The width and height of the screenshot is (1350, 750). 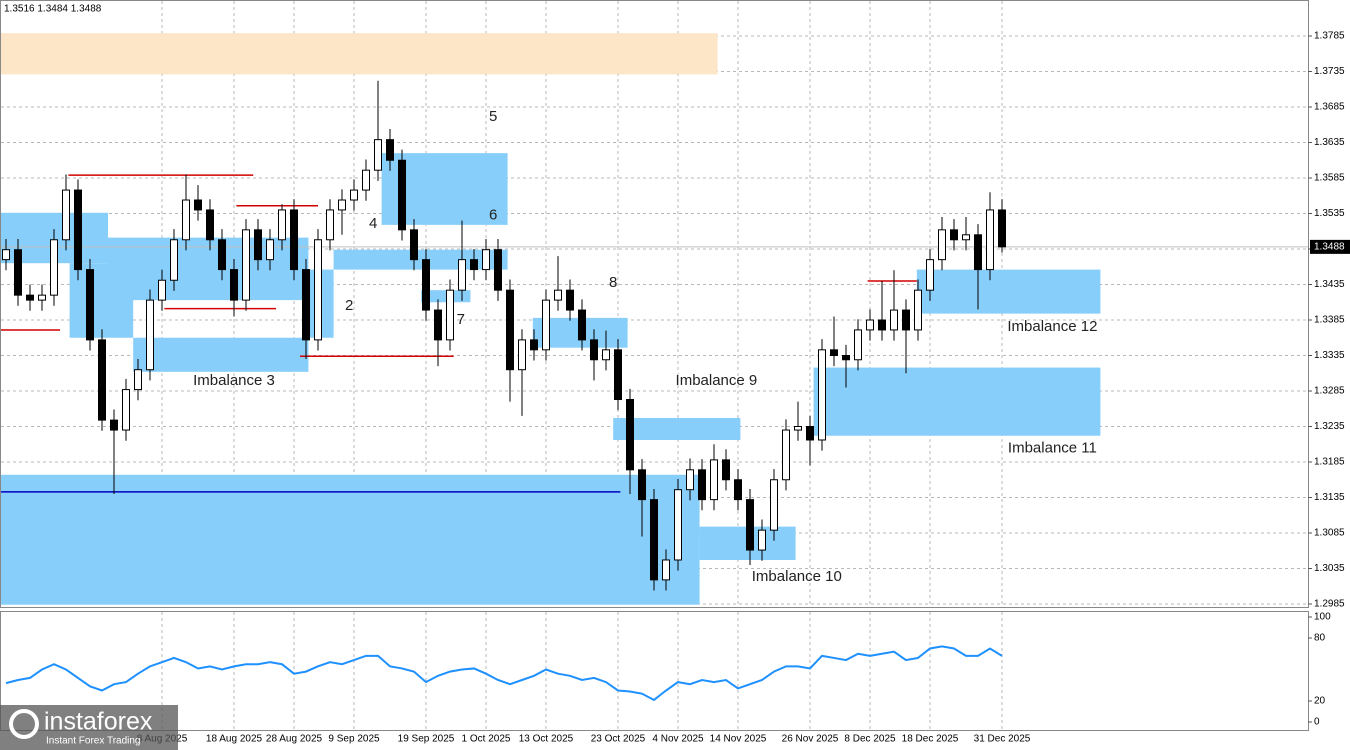 What do you see at coordinates (234, 739) in the screenshot?
I see `x-tick-label: 18 Aug 2025` at bounding box center [234, 739].